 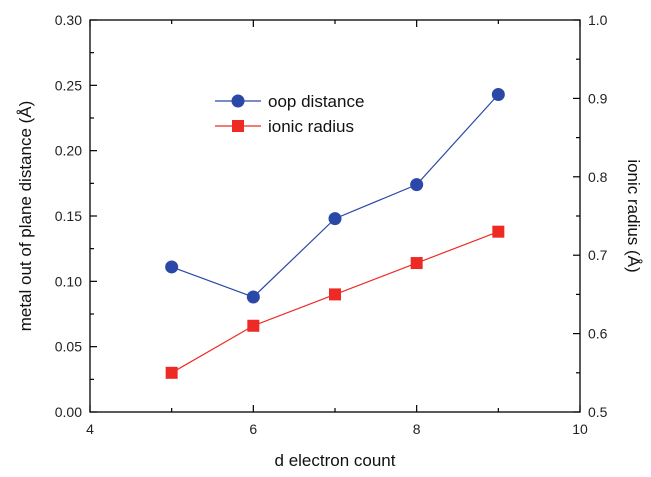 I want to click on x-axis-title: d electron count, so click(x=335, y=460).